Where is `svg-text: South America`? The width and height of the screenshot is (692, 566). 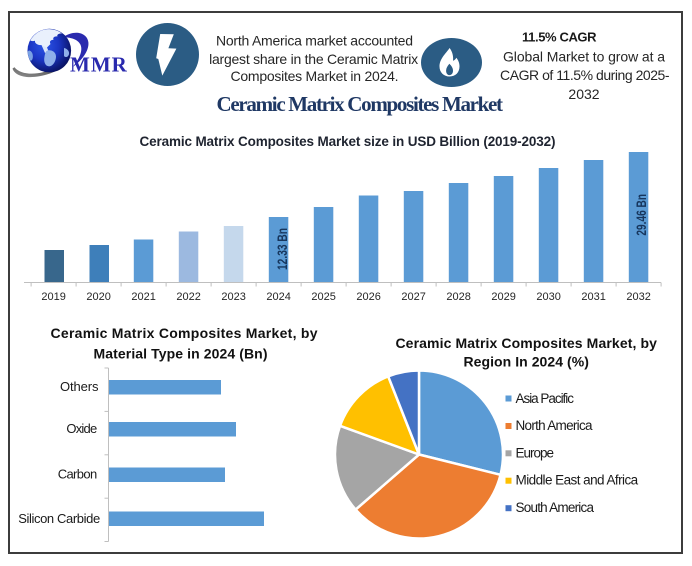 svg-text: South America is located at coordinates (555, 507).